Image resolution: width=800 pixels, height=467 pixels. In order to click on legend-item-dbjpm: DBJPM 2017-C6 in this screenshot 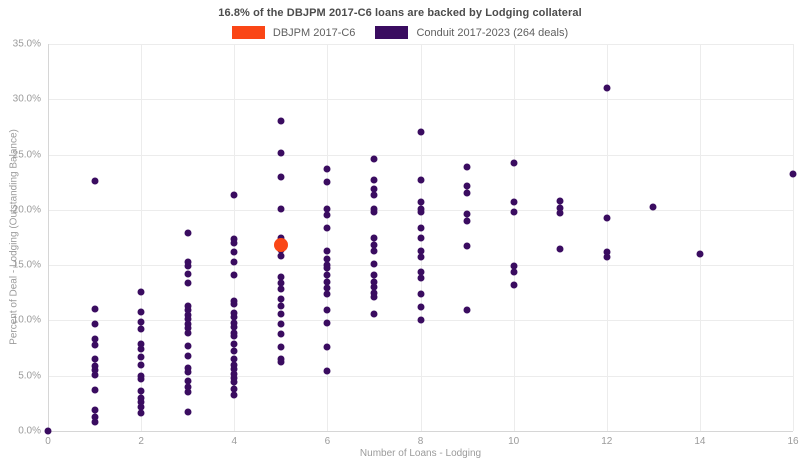, I will do `click(293, 32)`.